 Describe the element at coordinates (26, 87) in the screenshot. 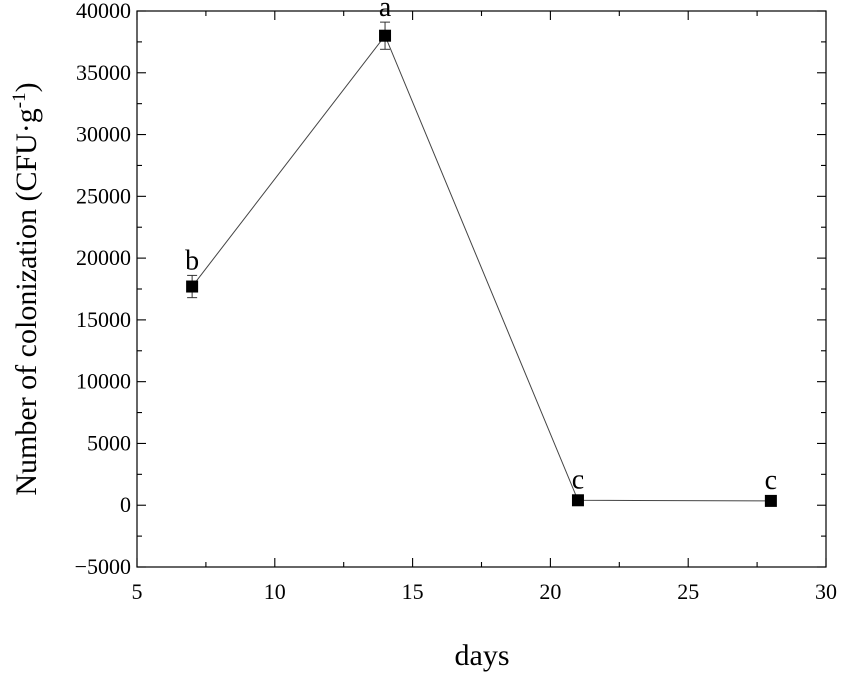

I see `y-axis-title-close: )` at that location.